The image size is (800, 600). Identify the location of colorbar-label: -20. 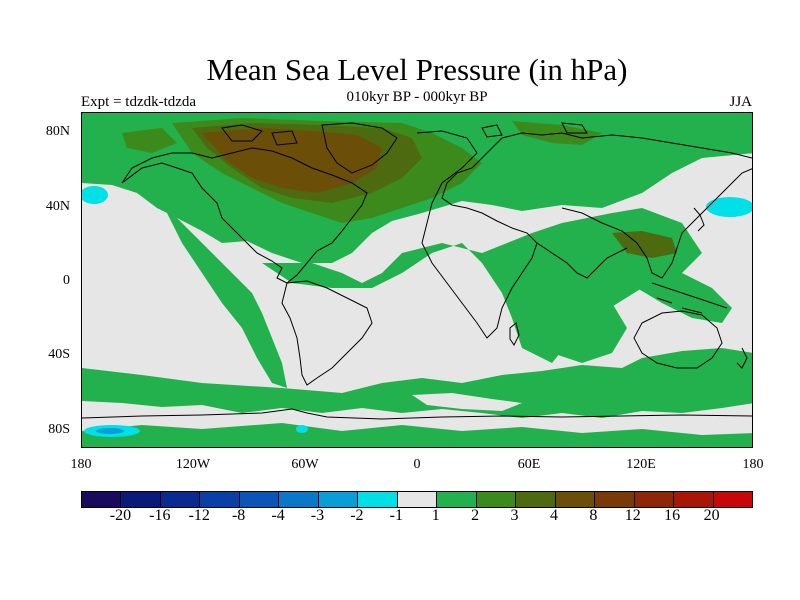
(120, 515).